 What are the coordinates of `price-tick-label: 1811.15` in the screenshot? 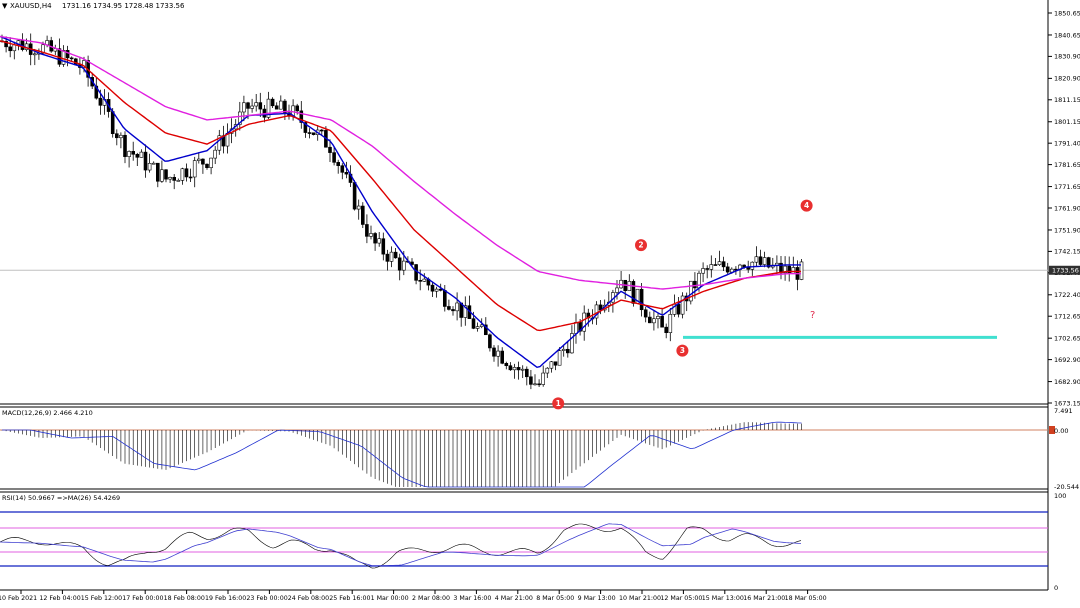 It's located at (1067, 100).